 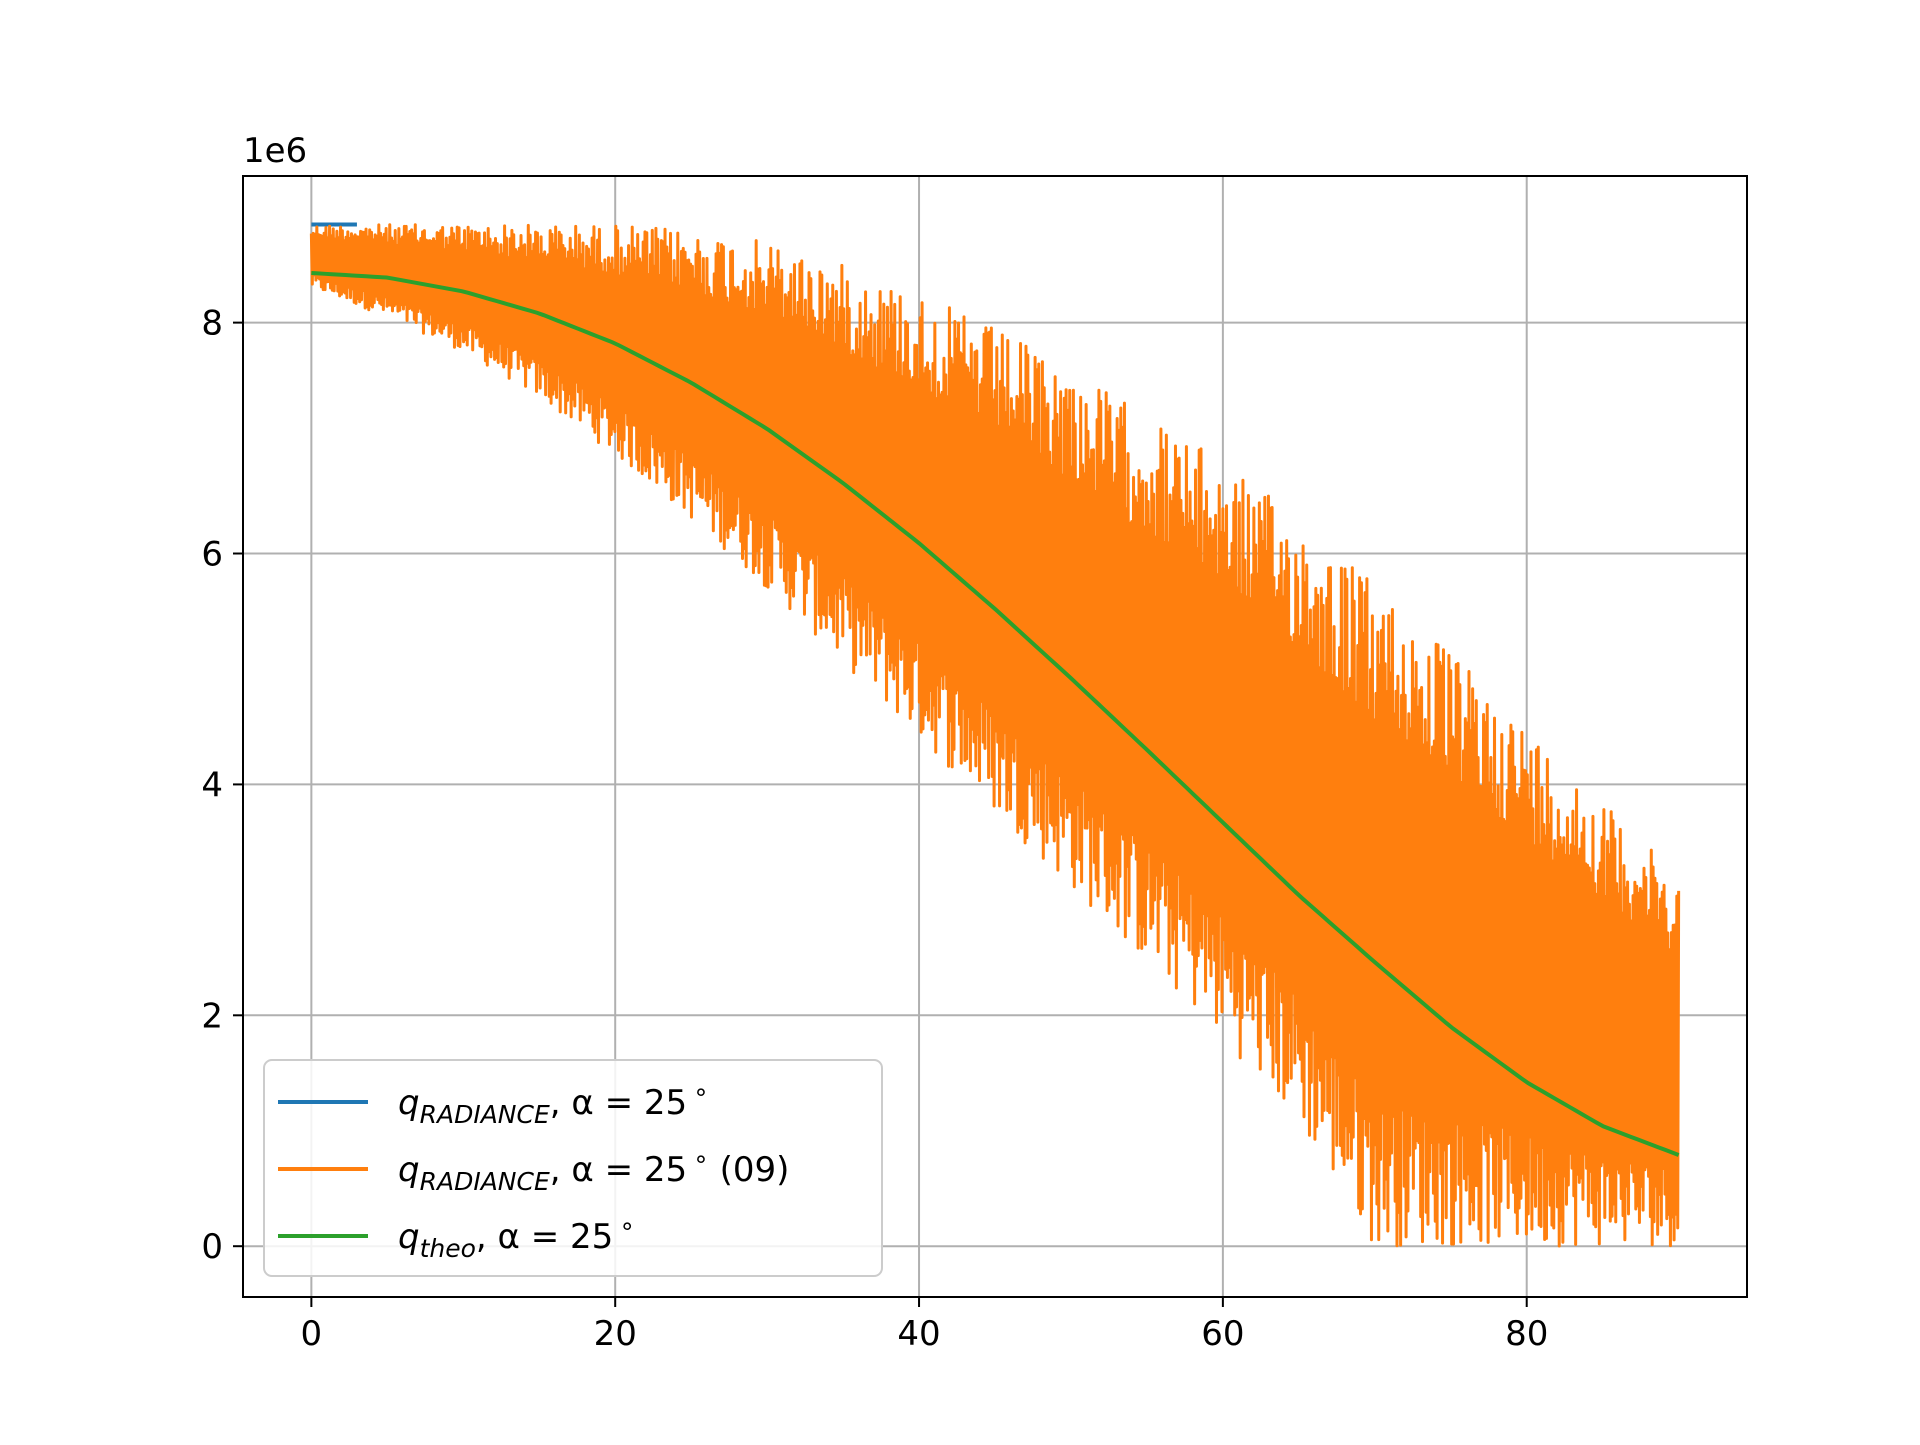 What do you see at coordinates (516, 1237) in the screenshot?
I see `legend-label-2: qtheo, α = 25 ∘` at bounding box center [516, 1237].